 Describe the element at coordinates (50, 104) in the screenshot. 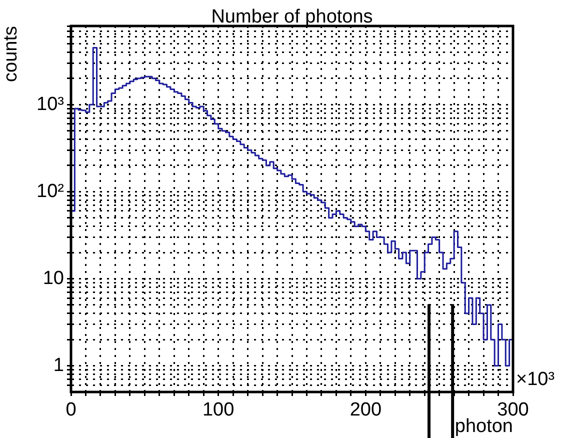

I see `y-tick-label: 10³` at that location.